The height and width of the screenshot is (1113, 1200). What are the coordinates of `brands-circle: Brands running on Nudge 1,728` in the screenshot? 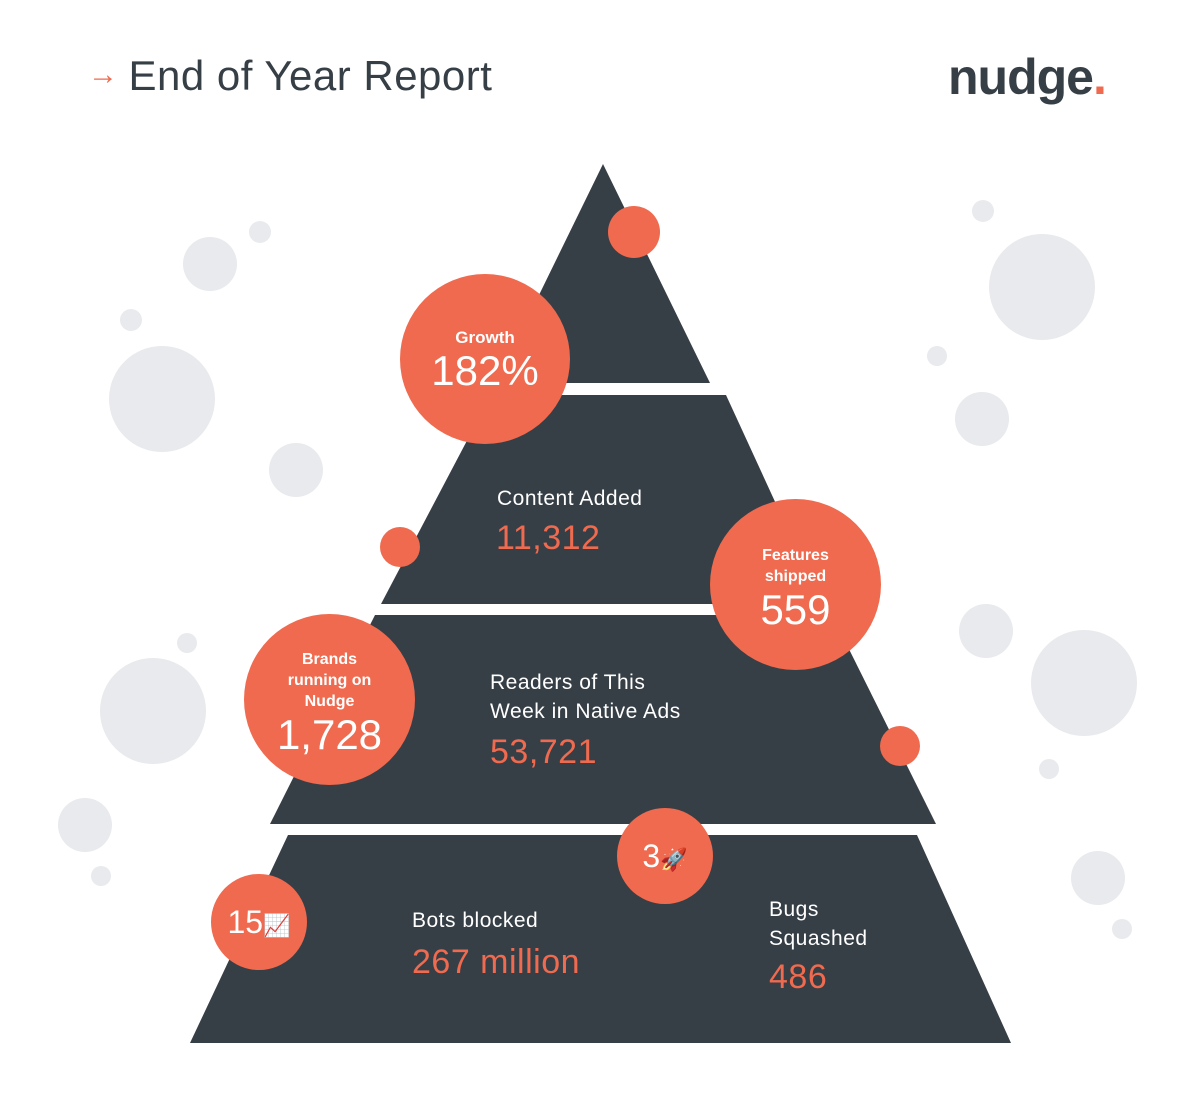 It's located at (329, 699).